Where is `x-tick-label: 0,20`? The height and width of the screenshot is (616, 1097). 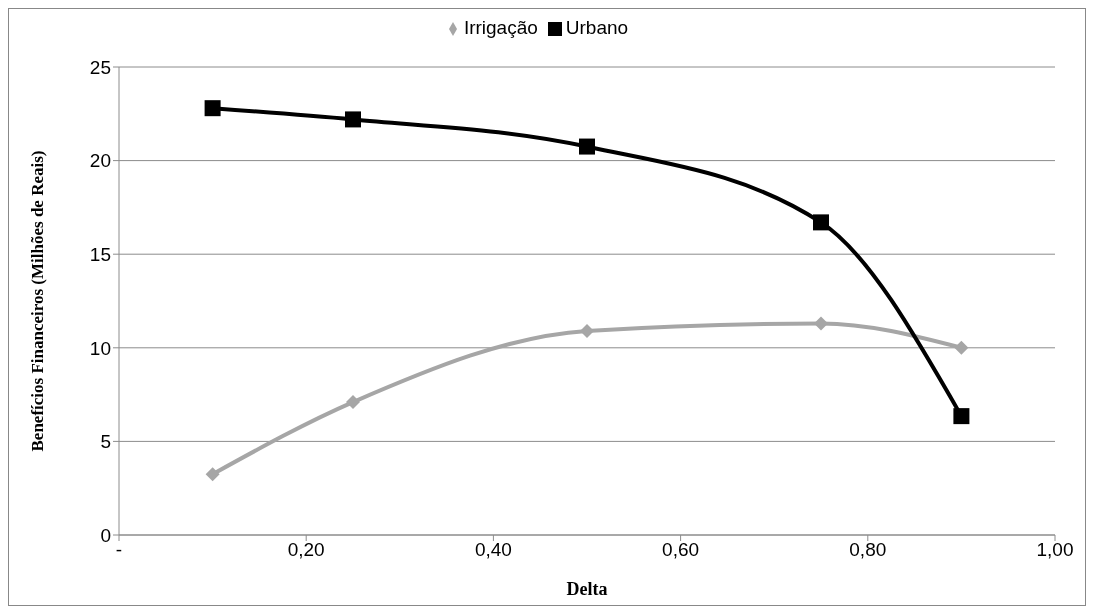 x-tick-label: 0,20 is located at coordinates (306, 550).